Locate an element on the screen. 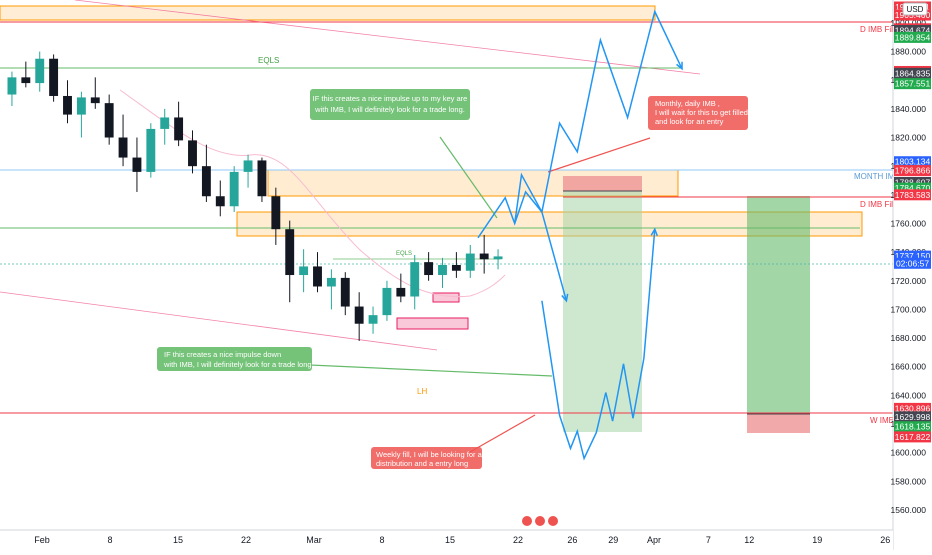 This screenshot has height=555, width=932. time-tick-label: Apr is located at coordinates (654, 540).